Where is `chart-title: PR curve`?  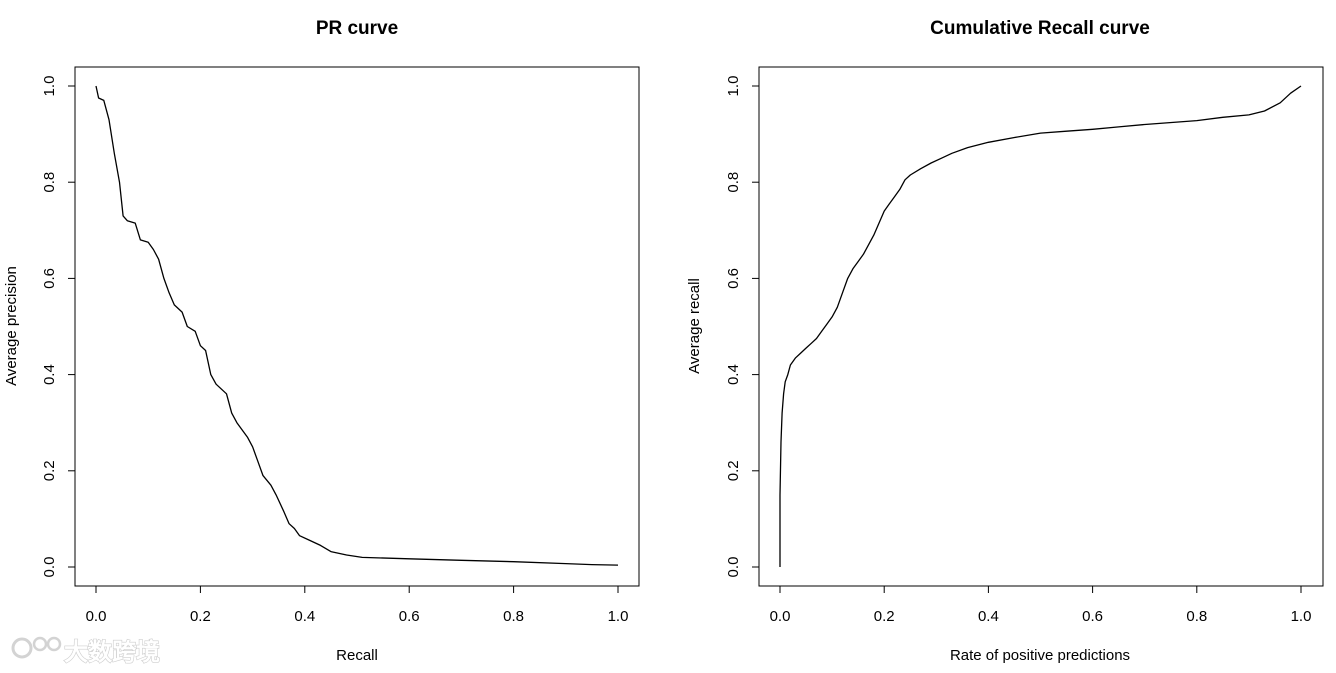
chart-title: PR curve is located at coordinates (357, 28).